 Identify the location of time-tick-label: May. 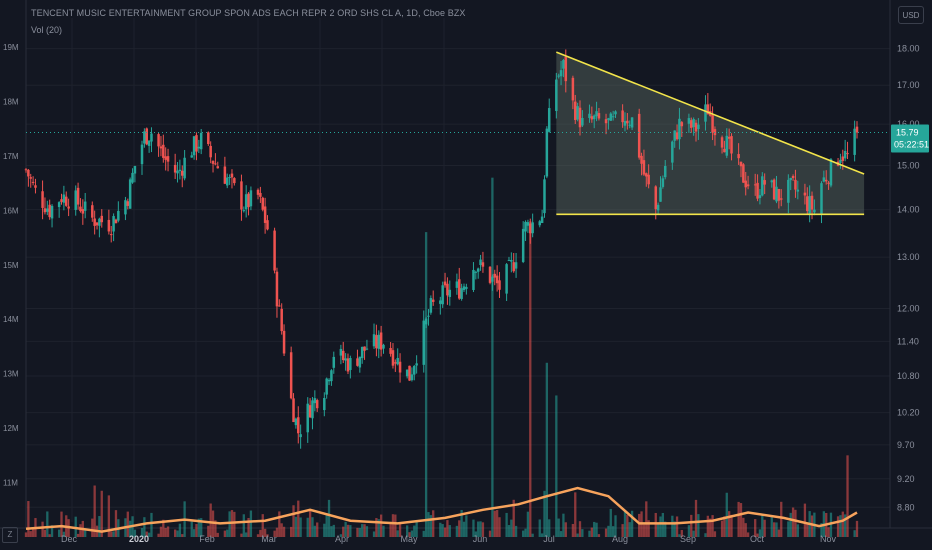
(409, 539).